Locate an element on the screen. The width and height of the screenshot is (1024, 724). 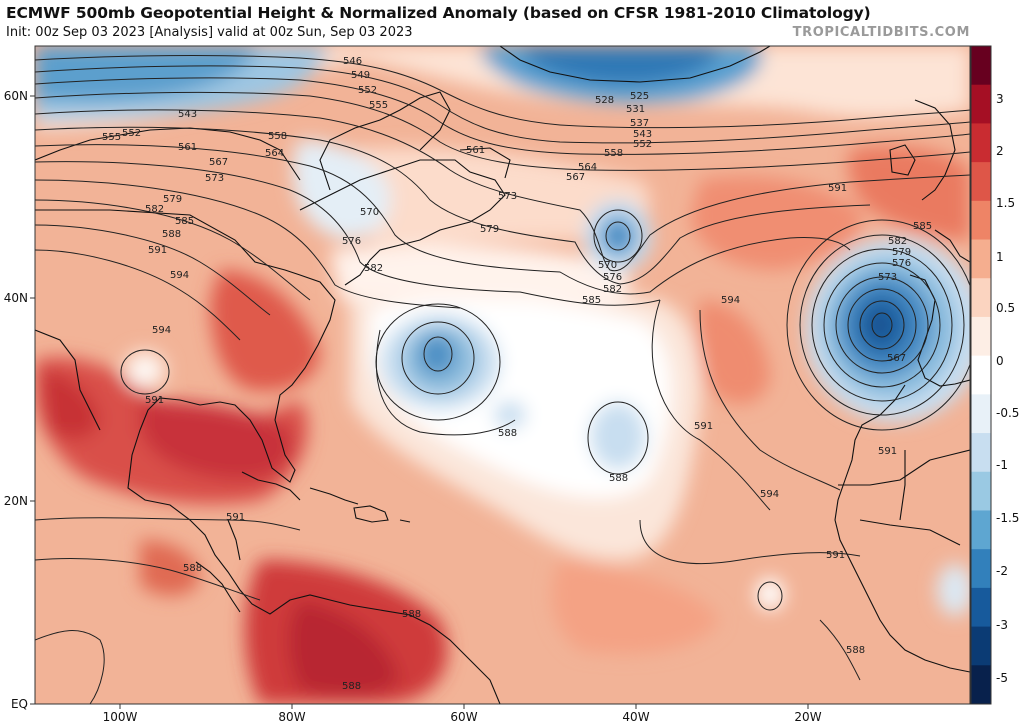
colorbar-label: 2 is located at coordinates (1000, 151).